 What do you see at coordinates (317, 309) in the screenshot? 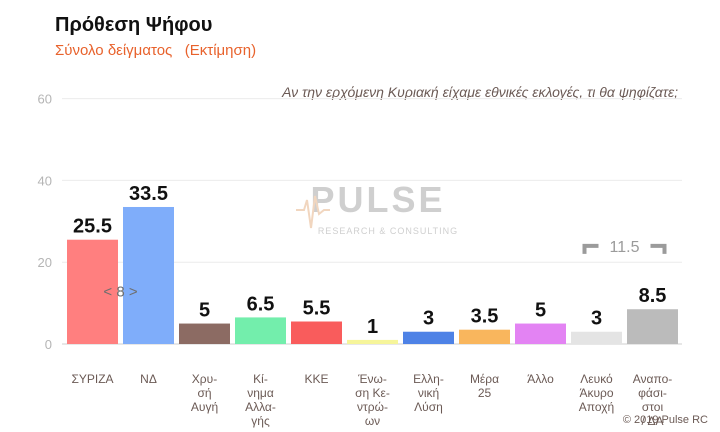
I see `bar-value-label: 5.5` at bounding box center [317, 309].